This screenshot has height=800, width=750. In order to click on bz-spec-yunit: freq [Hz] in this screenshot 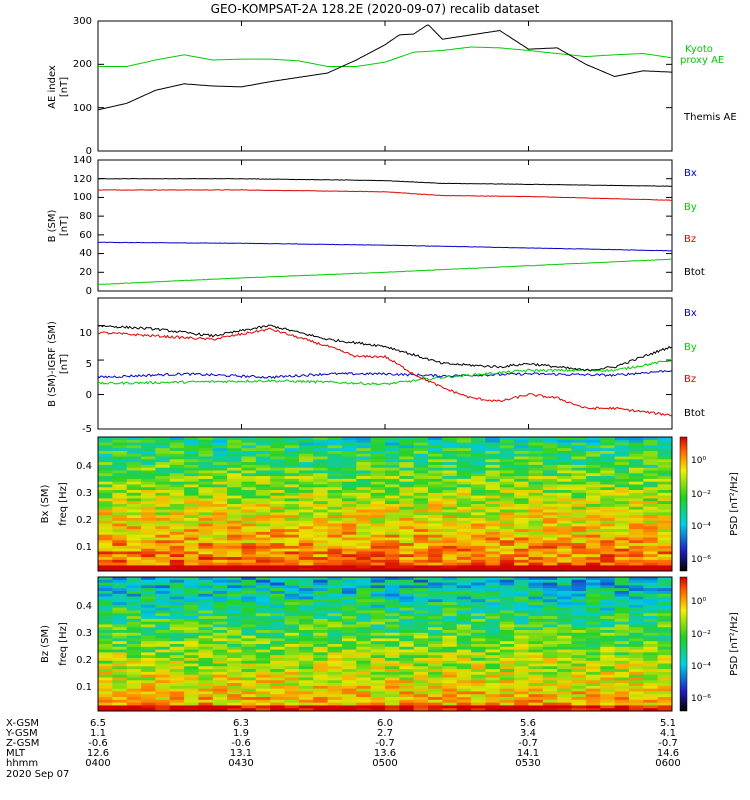, I will do `click(63, 644)`.